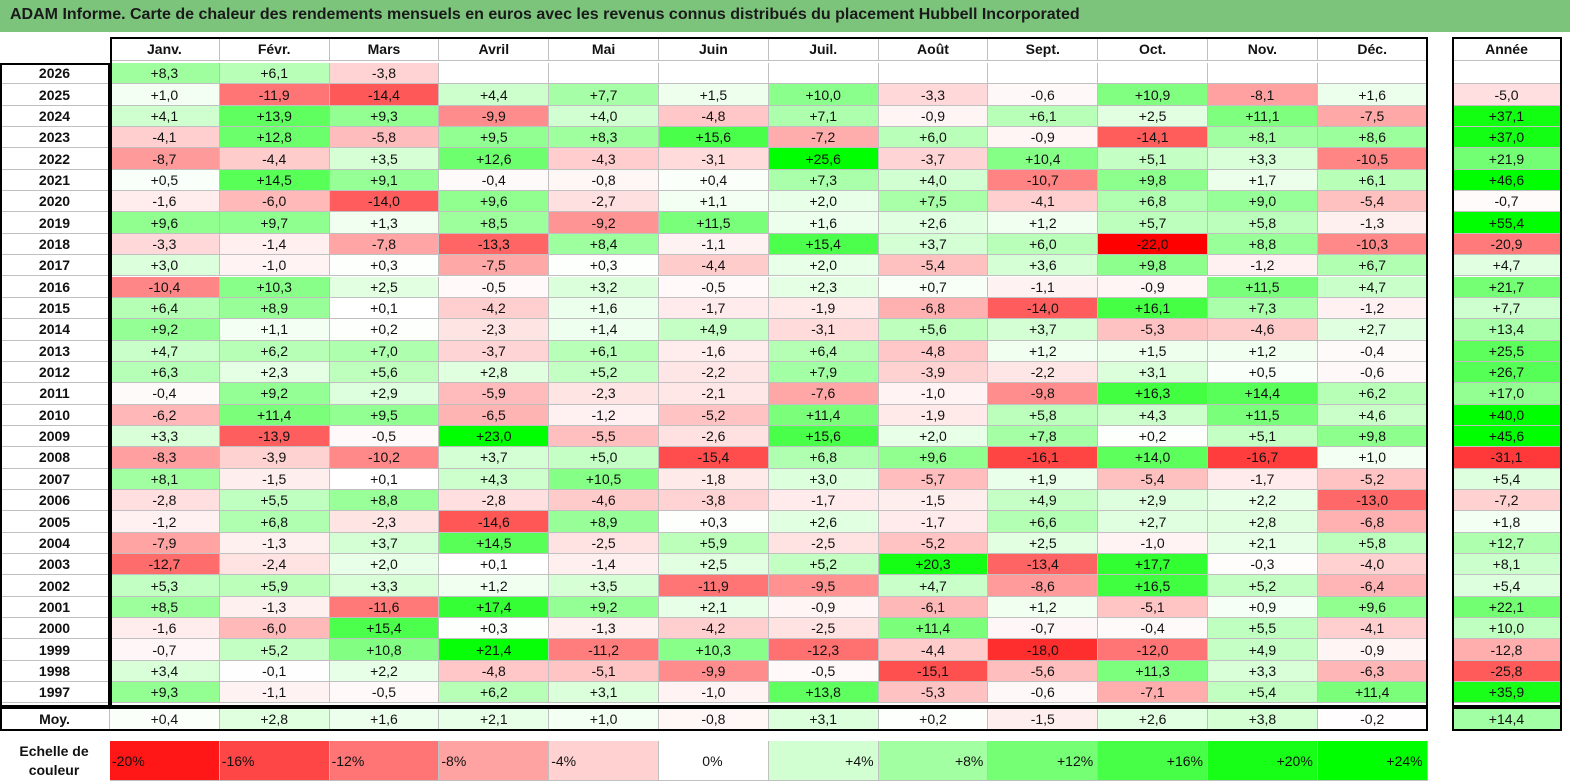 The image size is (1570, 783). Describe the element at coordinates (604, 693) in the screenshot. I see `heatmap-cell: +3,1` at that location.